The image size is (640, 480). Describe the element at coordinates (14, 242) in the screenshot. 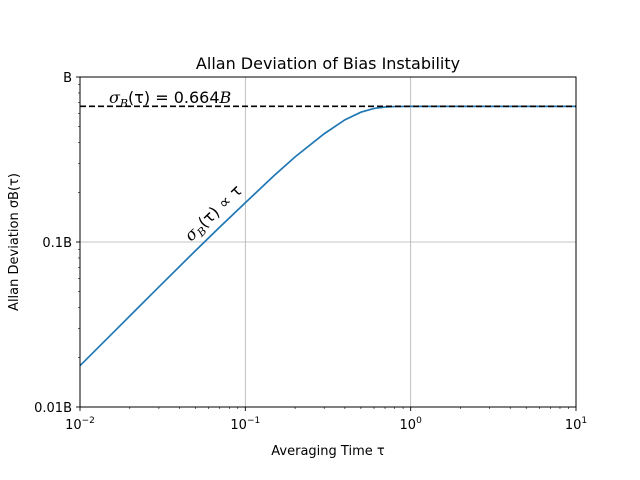

I see `y-axis-label: Allan Deviation σB(τ)` at that location.